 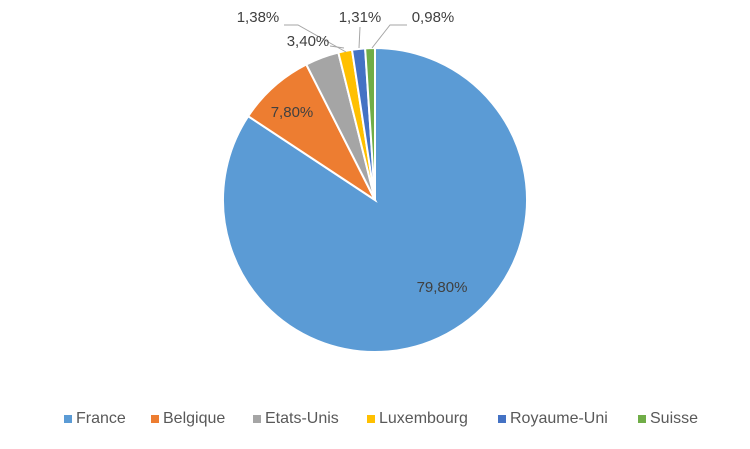 I want to click on data-label-france: 79,80%, so click(x=442, y=287).